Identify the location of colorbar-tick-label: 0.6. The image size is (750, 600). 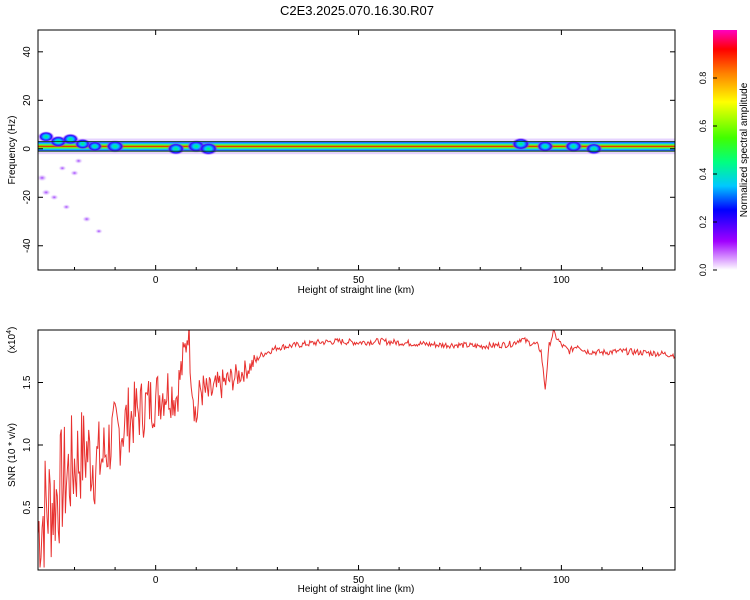
(703, 126).